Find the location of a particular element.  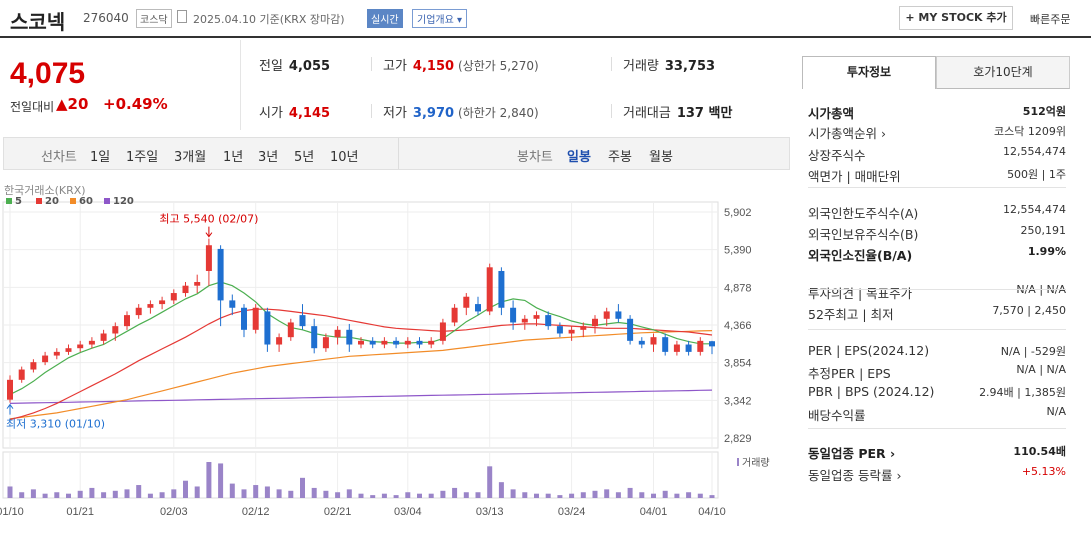

y-tick-label: 5,902 is located at coordinates (738, 213).